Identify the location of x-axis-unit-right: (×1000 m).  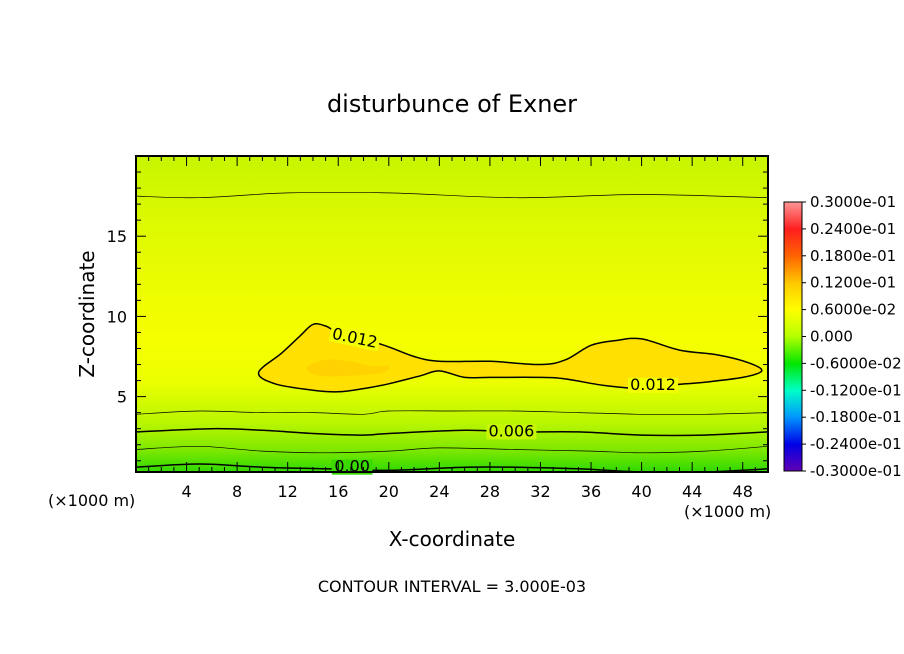
(727, 511).